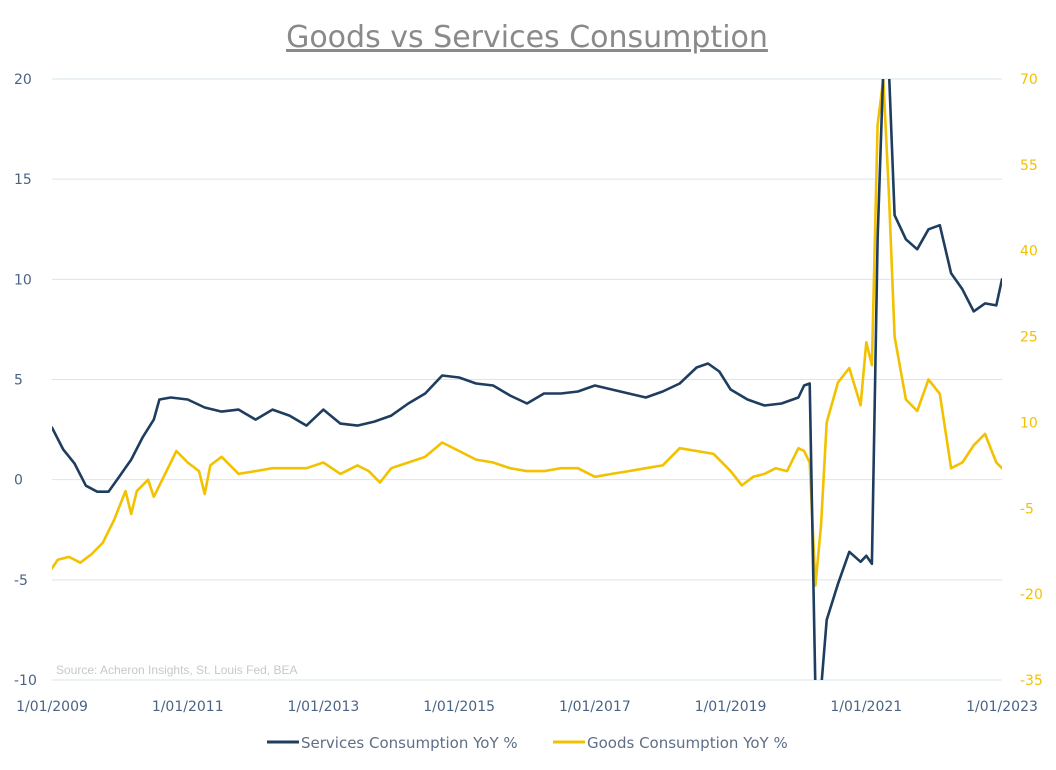 This screenshot has height=770, width=1056. Describe the element at coordinates (1002, 707) in the screenshot. I see `x-axis-tick-label: 1/01/2023` at that location.